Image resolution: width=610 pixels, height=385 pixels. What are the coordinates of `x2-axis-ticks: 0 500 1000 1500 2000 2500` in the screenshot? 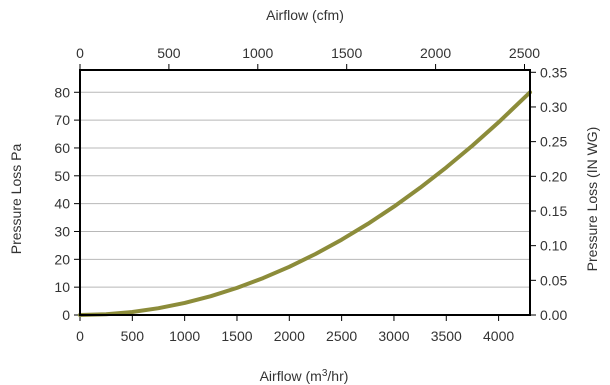 It's located at (308, 57).